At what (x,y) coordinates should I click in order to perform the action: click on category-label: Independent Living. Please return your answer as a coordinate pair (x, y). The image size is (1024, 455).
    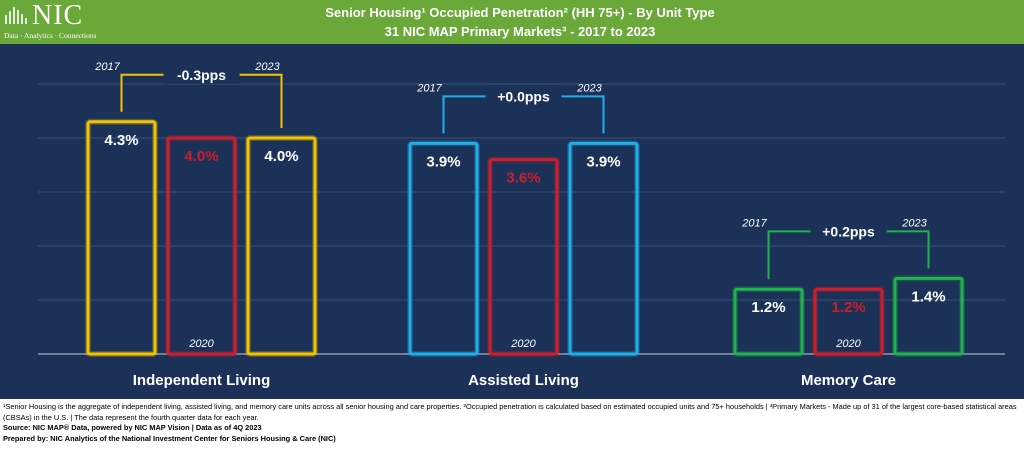
    Looking at the image, I should click on (202, 380).